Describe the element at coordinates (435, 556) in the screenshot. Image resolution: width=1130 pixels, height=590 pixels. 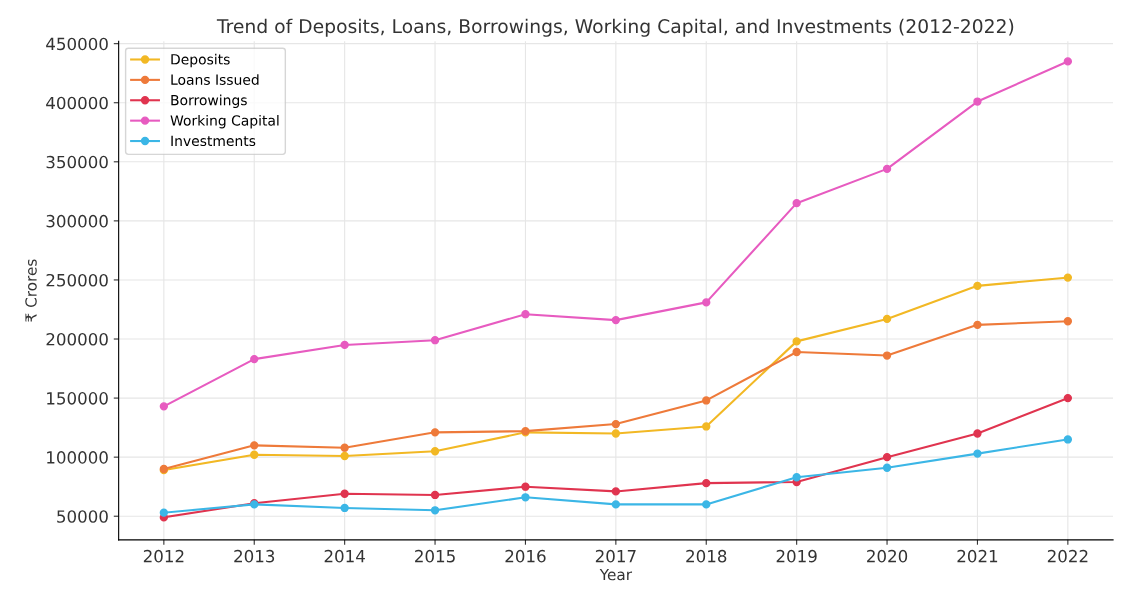
I see `x-tick-label: 2015` at that location.